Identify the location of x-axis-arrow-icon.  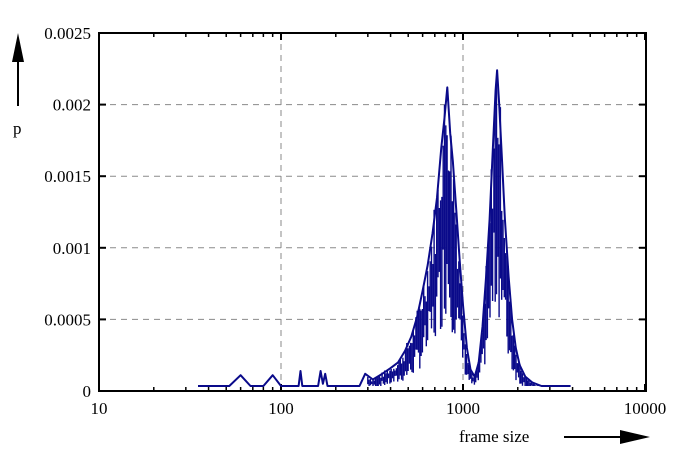
(607, 437).